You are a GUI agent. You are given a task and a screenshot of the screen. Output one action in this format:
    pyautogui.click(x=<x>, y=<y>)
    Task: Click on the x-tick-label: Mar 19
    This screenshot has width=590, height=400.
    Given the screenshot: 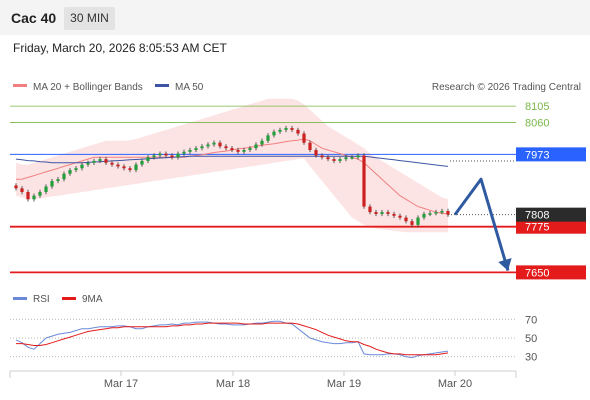 What is the action you would take?
    pyautogui.click(x=344, y=384)
    